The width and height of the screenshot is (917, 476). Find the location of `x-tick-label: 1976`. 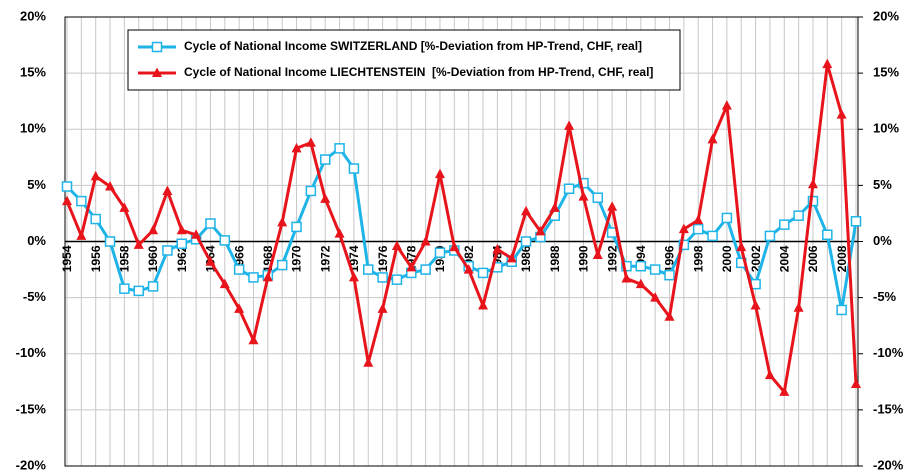

x-tick-label: 1976 is located at coordinates (383, 258).